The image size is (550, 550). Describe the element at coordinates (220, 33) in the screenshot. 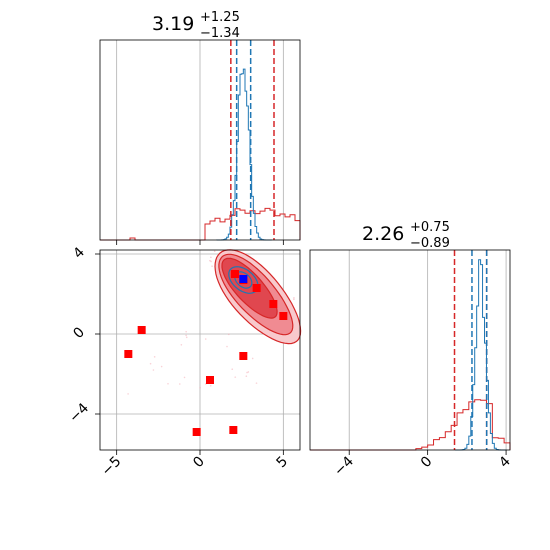

I see `title-param-1-minus: −1.34` at that location.